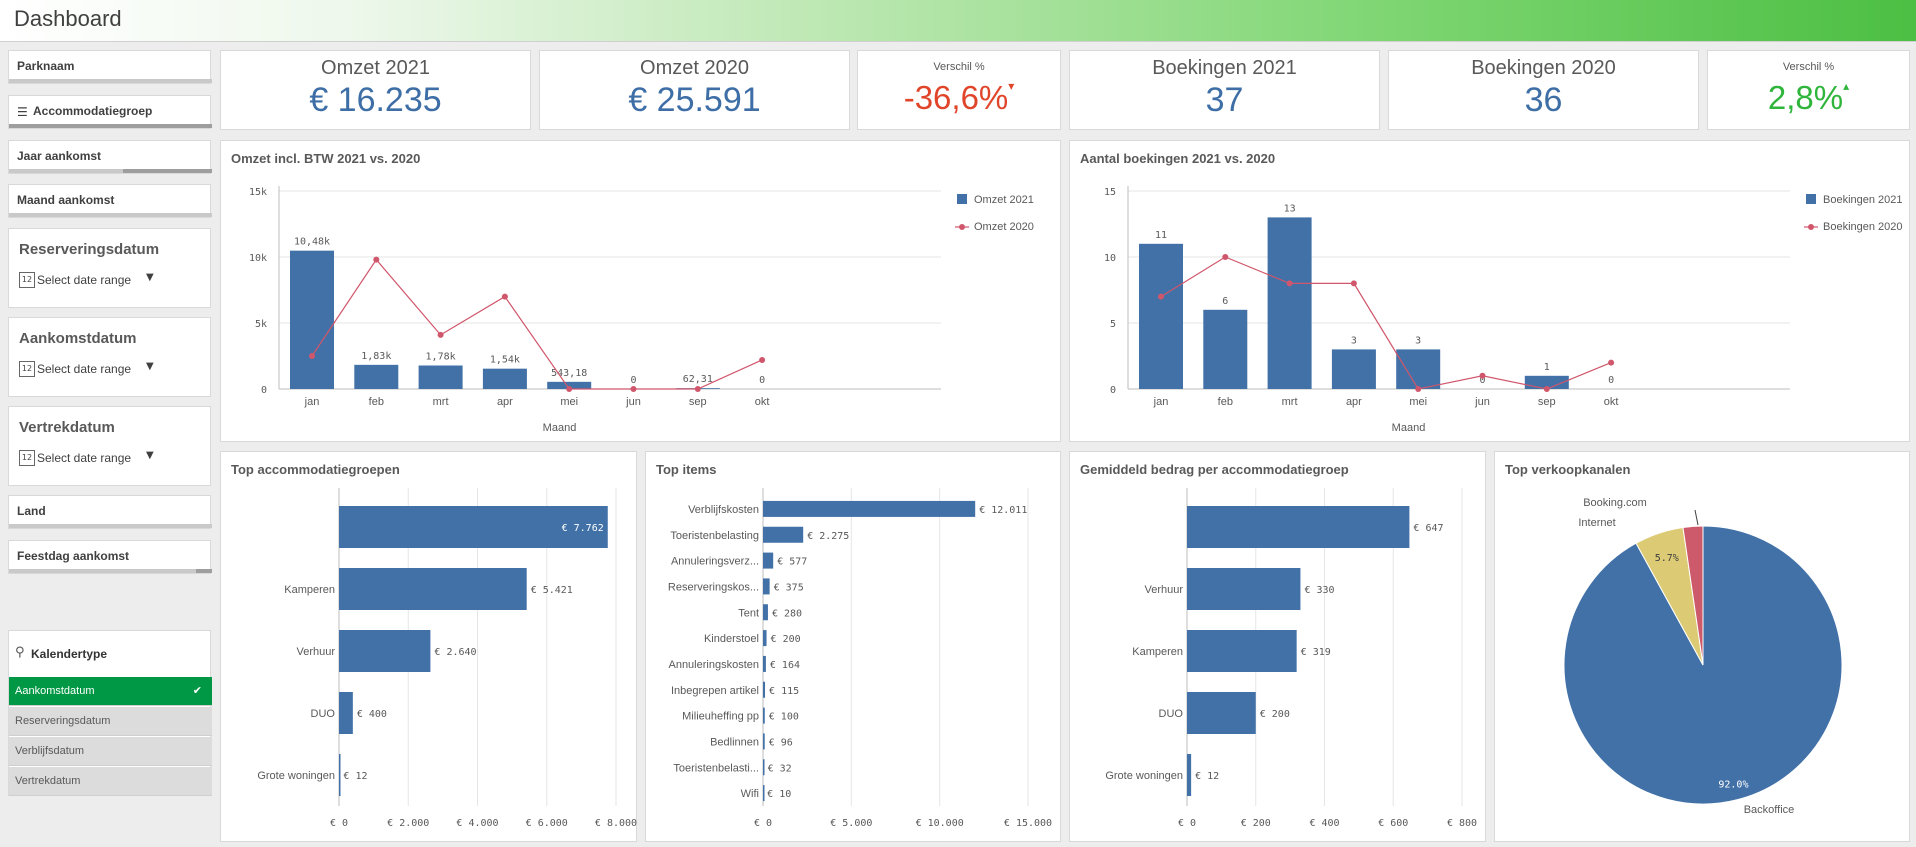 This screenshot has height=847, width=1916. I want to click on y-tick-label: Tent, so click(748, 613).